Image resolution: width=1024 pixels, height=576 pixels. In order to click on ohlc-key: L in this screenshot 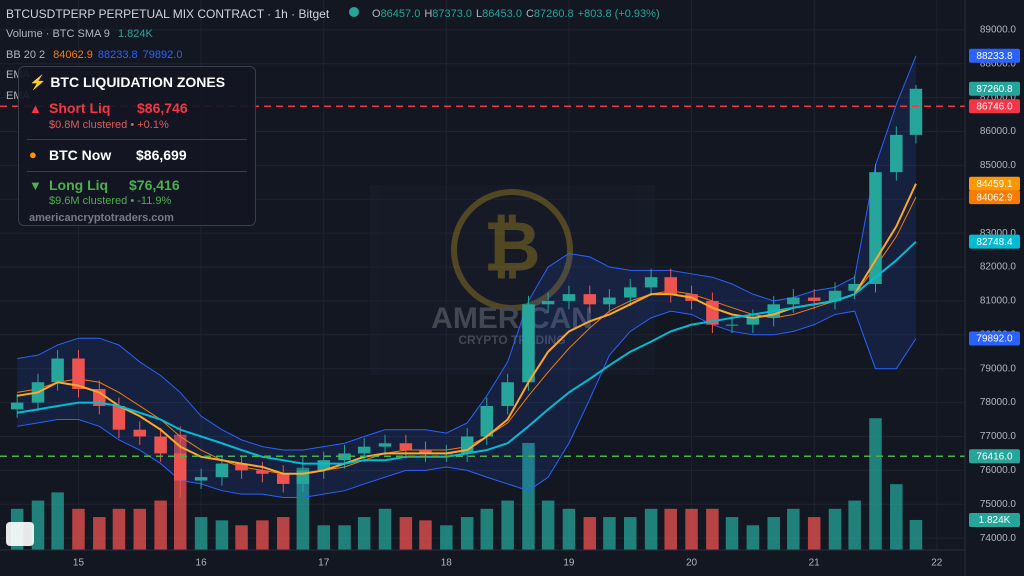, I will do `click(479, 14)`.